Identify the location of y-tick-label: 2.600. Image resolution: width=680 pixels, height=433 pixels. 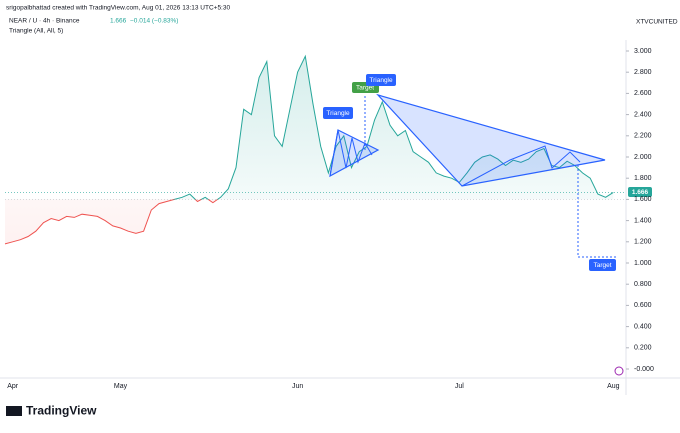
(643, 93).